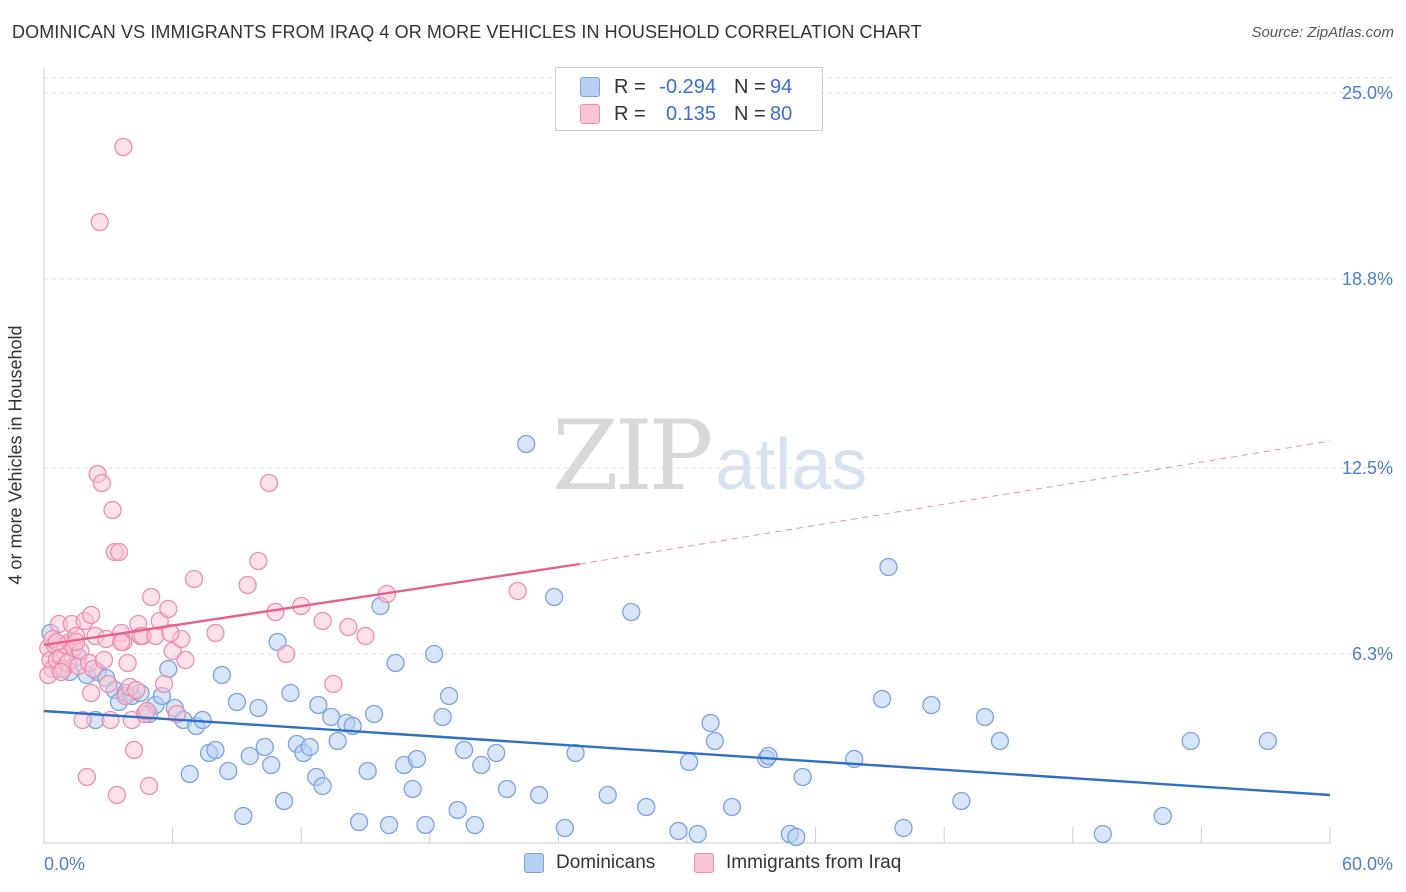 Image resolution: width=1406 pixels, height=892 pixels. I want to click on legend-item-iraq: Immigrants from Iraq, so click(797, 863).